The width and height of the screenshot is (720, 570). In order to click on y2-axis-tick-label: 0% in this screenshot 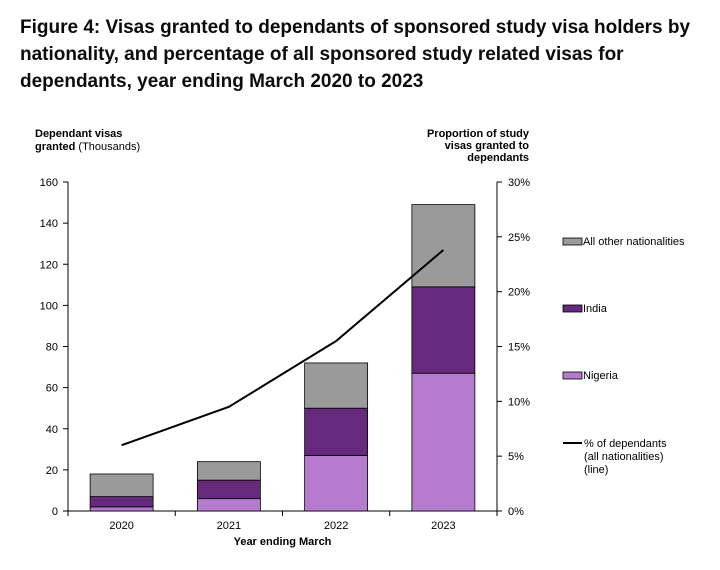, I will do `click(516, 512)`.